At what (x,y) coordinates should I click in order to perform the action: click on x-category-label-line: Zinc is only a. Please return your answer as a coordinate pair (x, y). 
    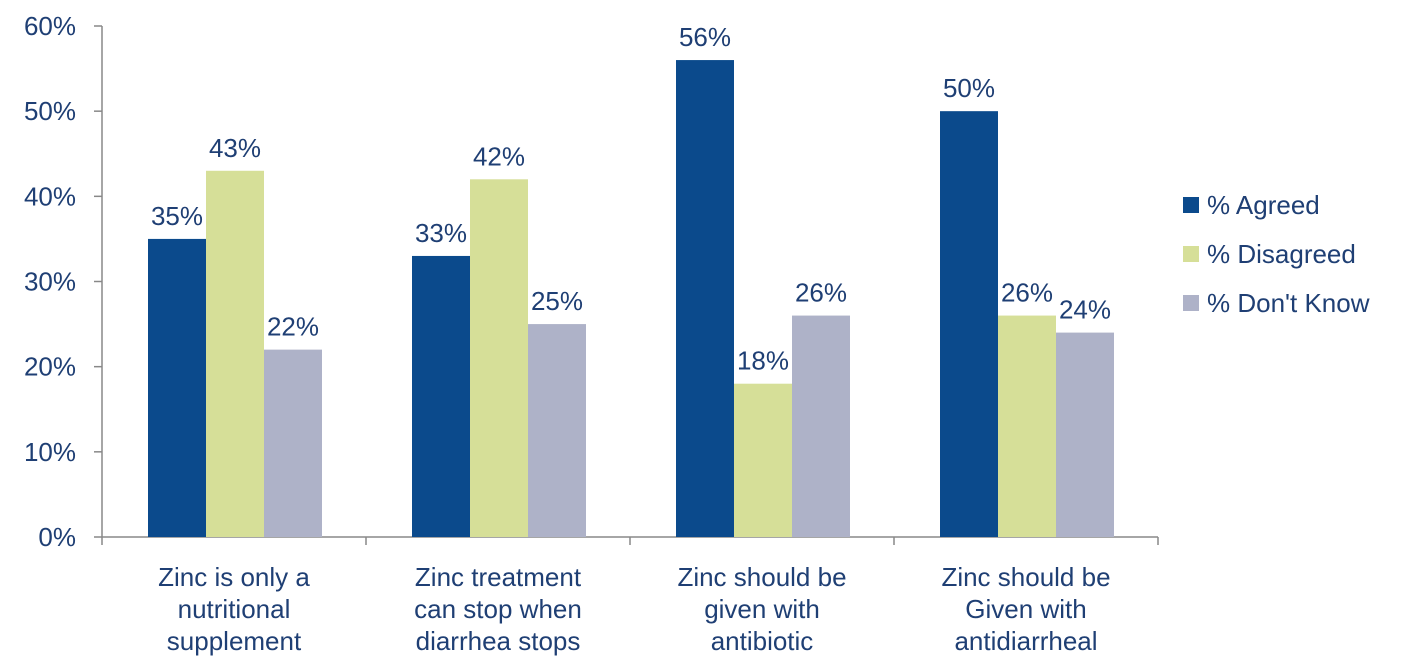
    Looking at the image, I should click on (234, 577).